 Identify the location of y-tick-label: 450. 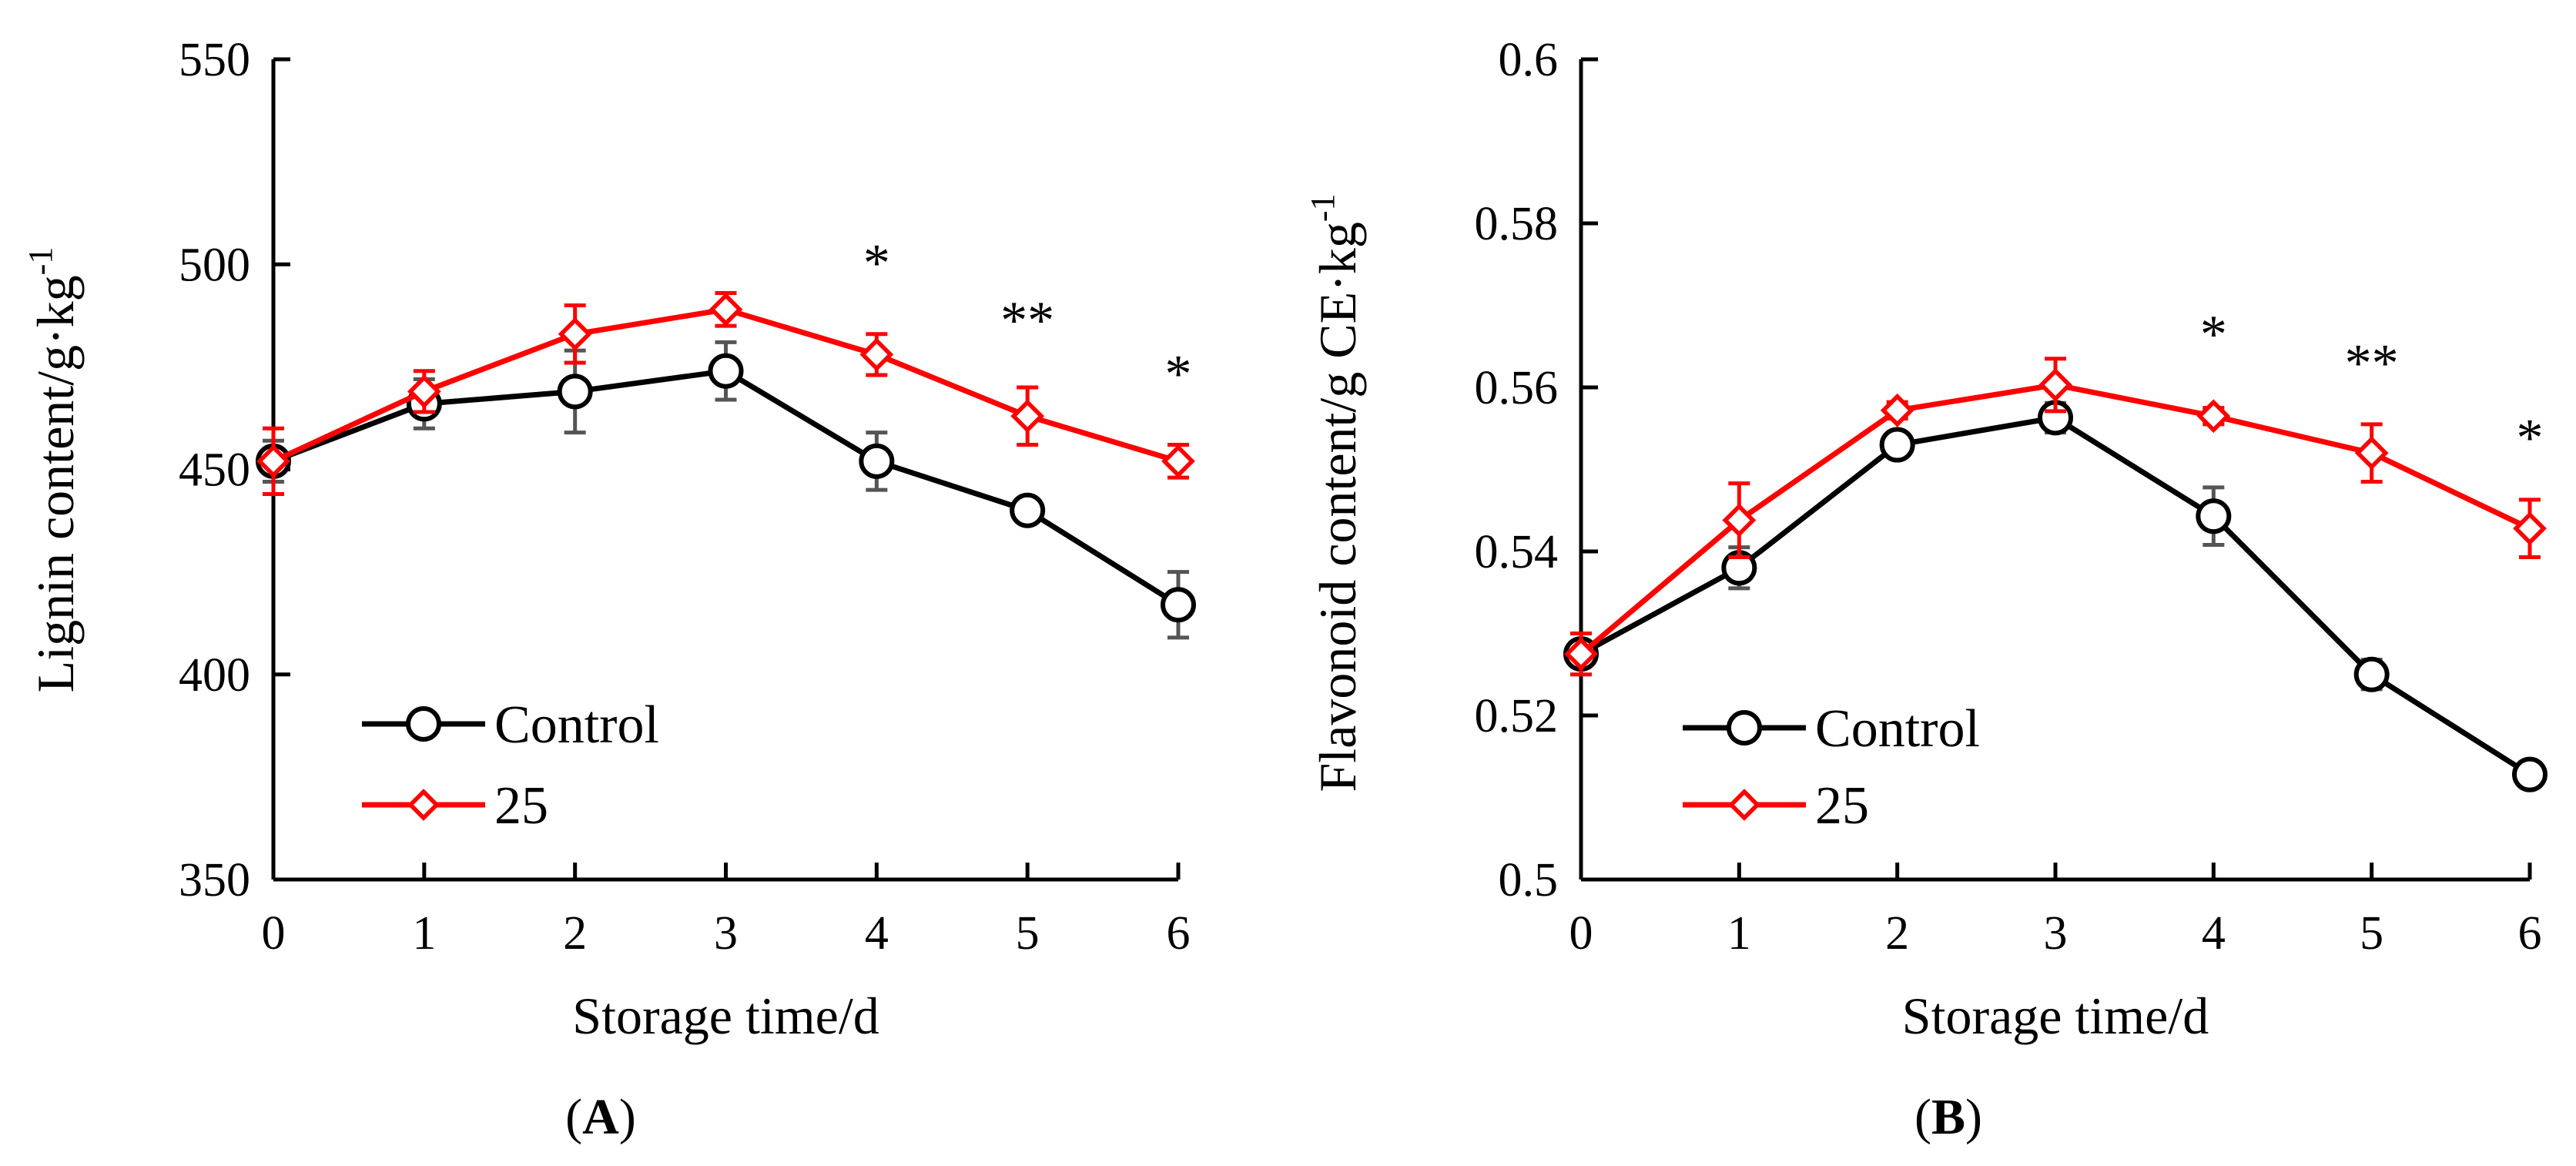
(215, 470).